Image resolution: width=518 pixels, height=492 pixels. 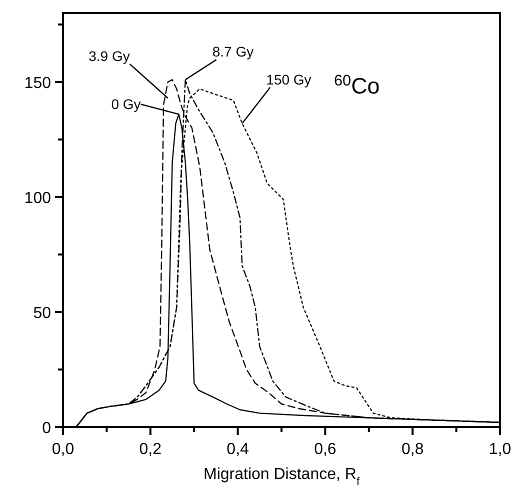 What do you see at coordinates (47, 428) in the screenshot?
I see `y-tick-label: 0` at bounding box center [47, 428].